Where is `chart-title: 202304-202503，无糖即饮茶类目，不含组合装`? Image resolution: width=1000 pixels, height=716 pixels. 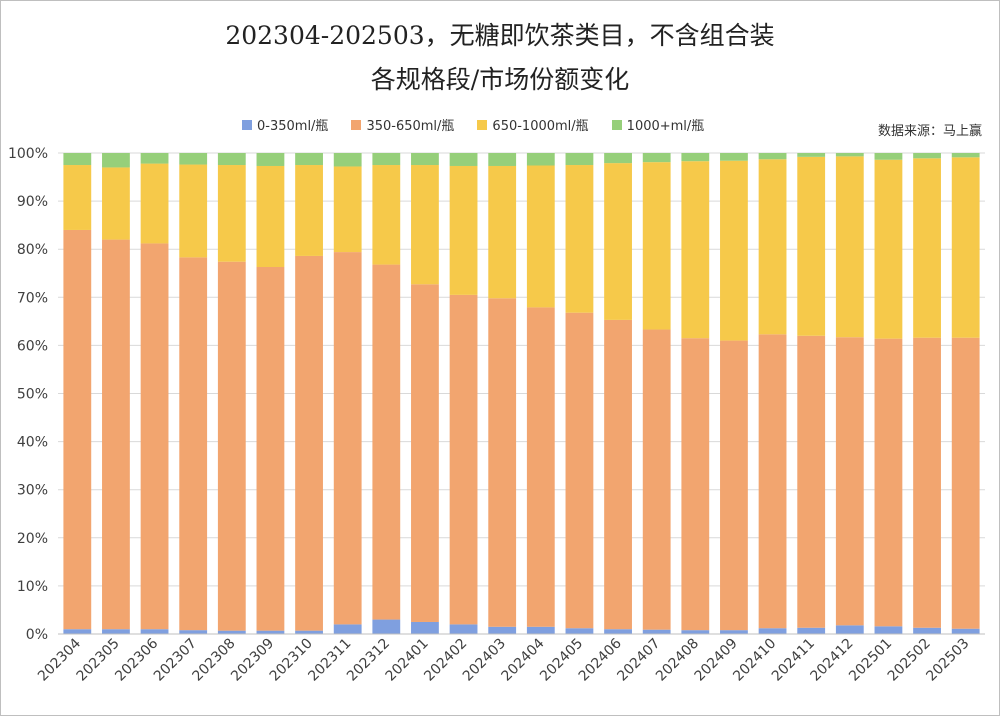
chart-title: 202304-202503，无糖即饮茶类目，不含组合装 is located at coordinates (500, 35).